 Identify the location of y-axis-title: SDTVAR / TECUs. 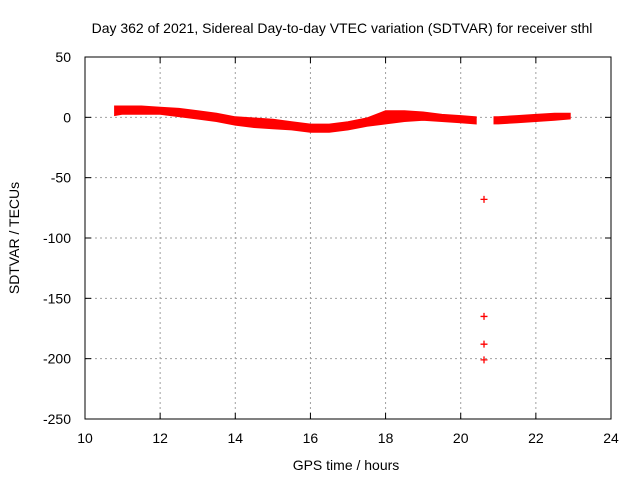
(14, 238).